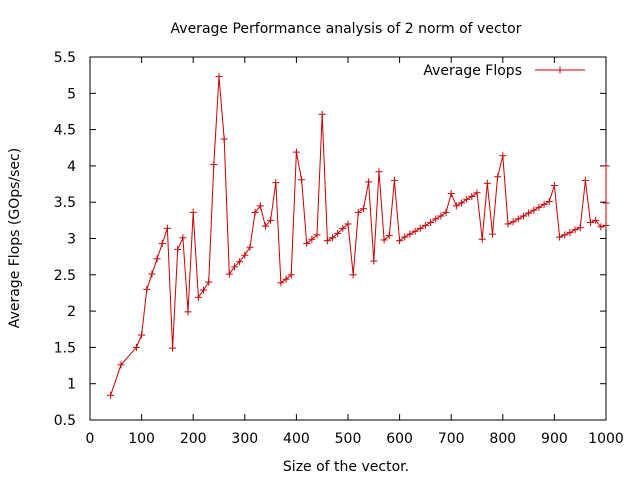 The image size is (640, 480). I want to click on y-tick-label: 2, so click(71, 312).